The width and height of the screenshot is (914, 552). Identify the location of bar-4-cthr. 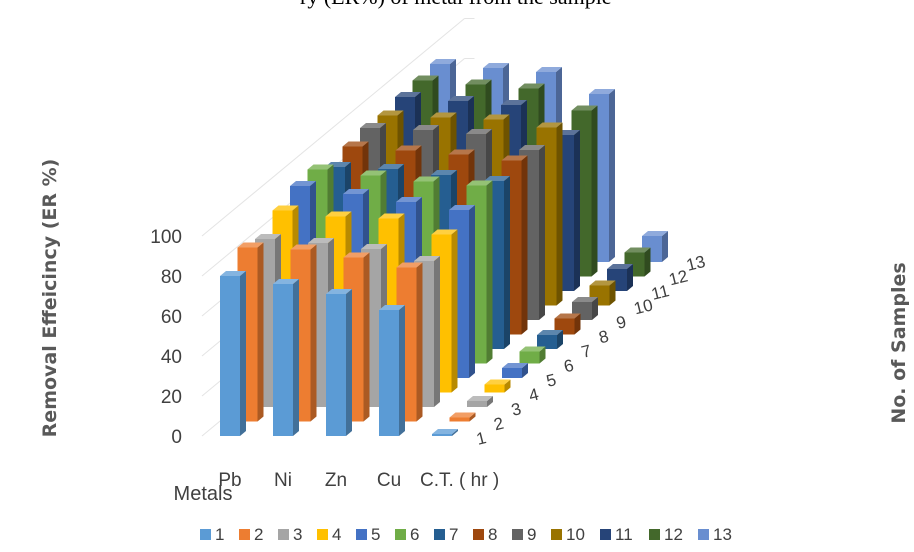
(497, 386).